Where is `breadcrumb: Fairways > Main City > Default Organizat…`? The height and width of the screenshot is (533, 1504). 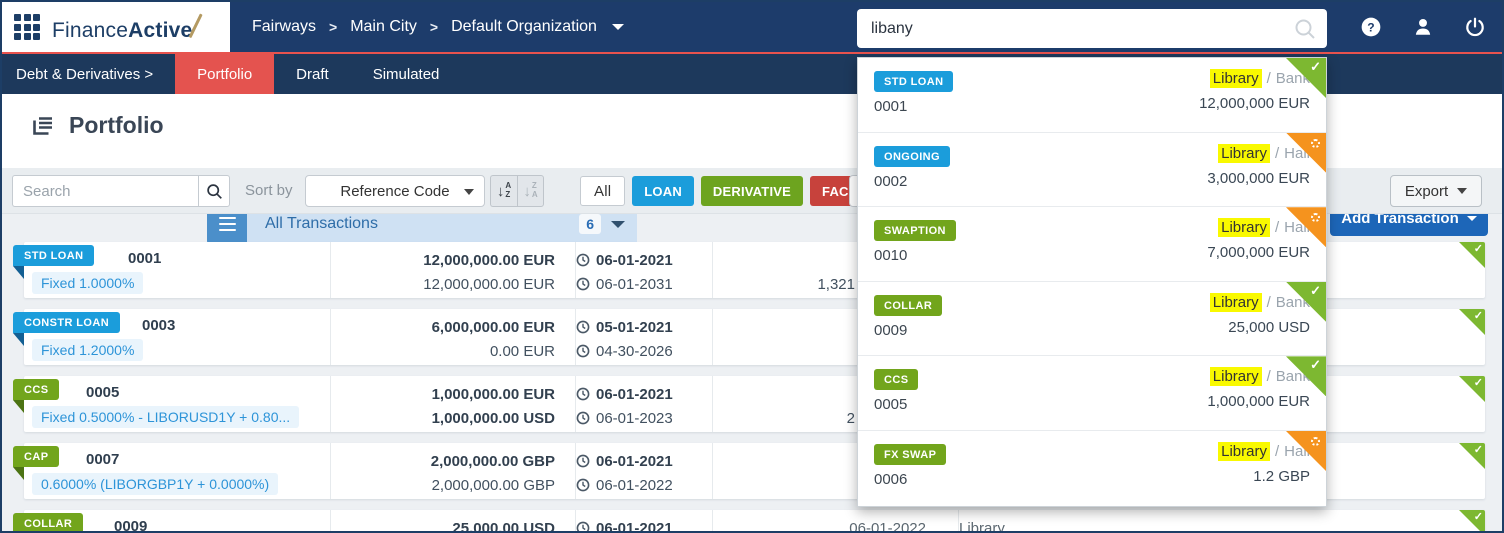
breadcrumb: Fairways > Main City > Default Organizat… is located at coordinates (438, 27).